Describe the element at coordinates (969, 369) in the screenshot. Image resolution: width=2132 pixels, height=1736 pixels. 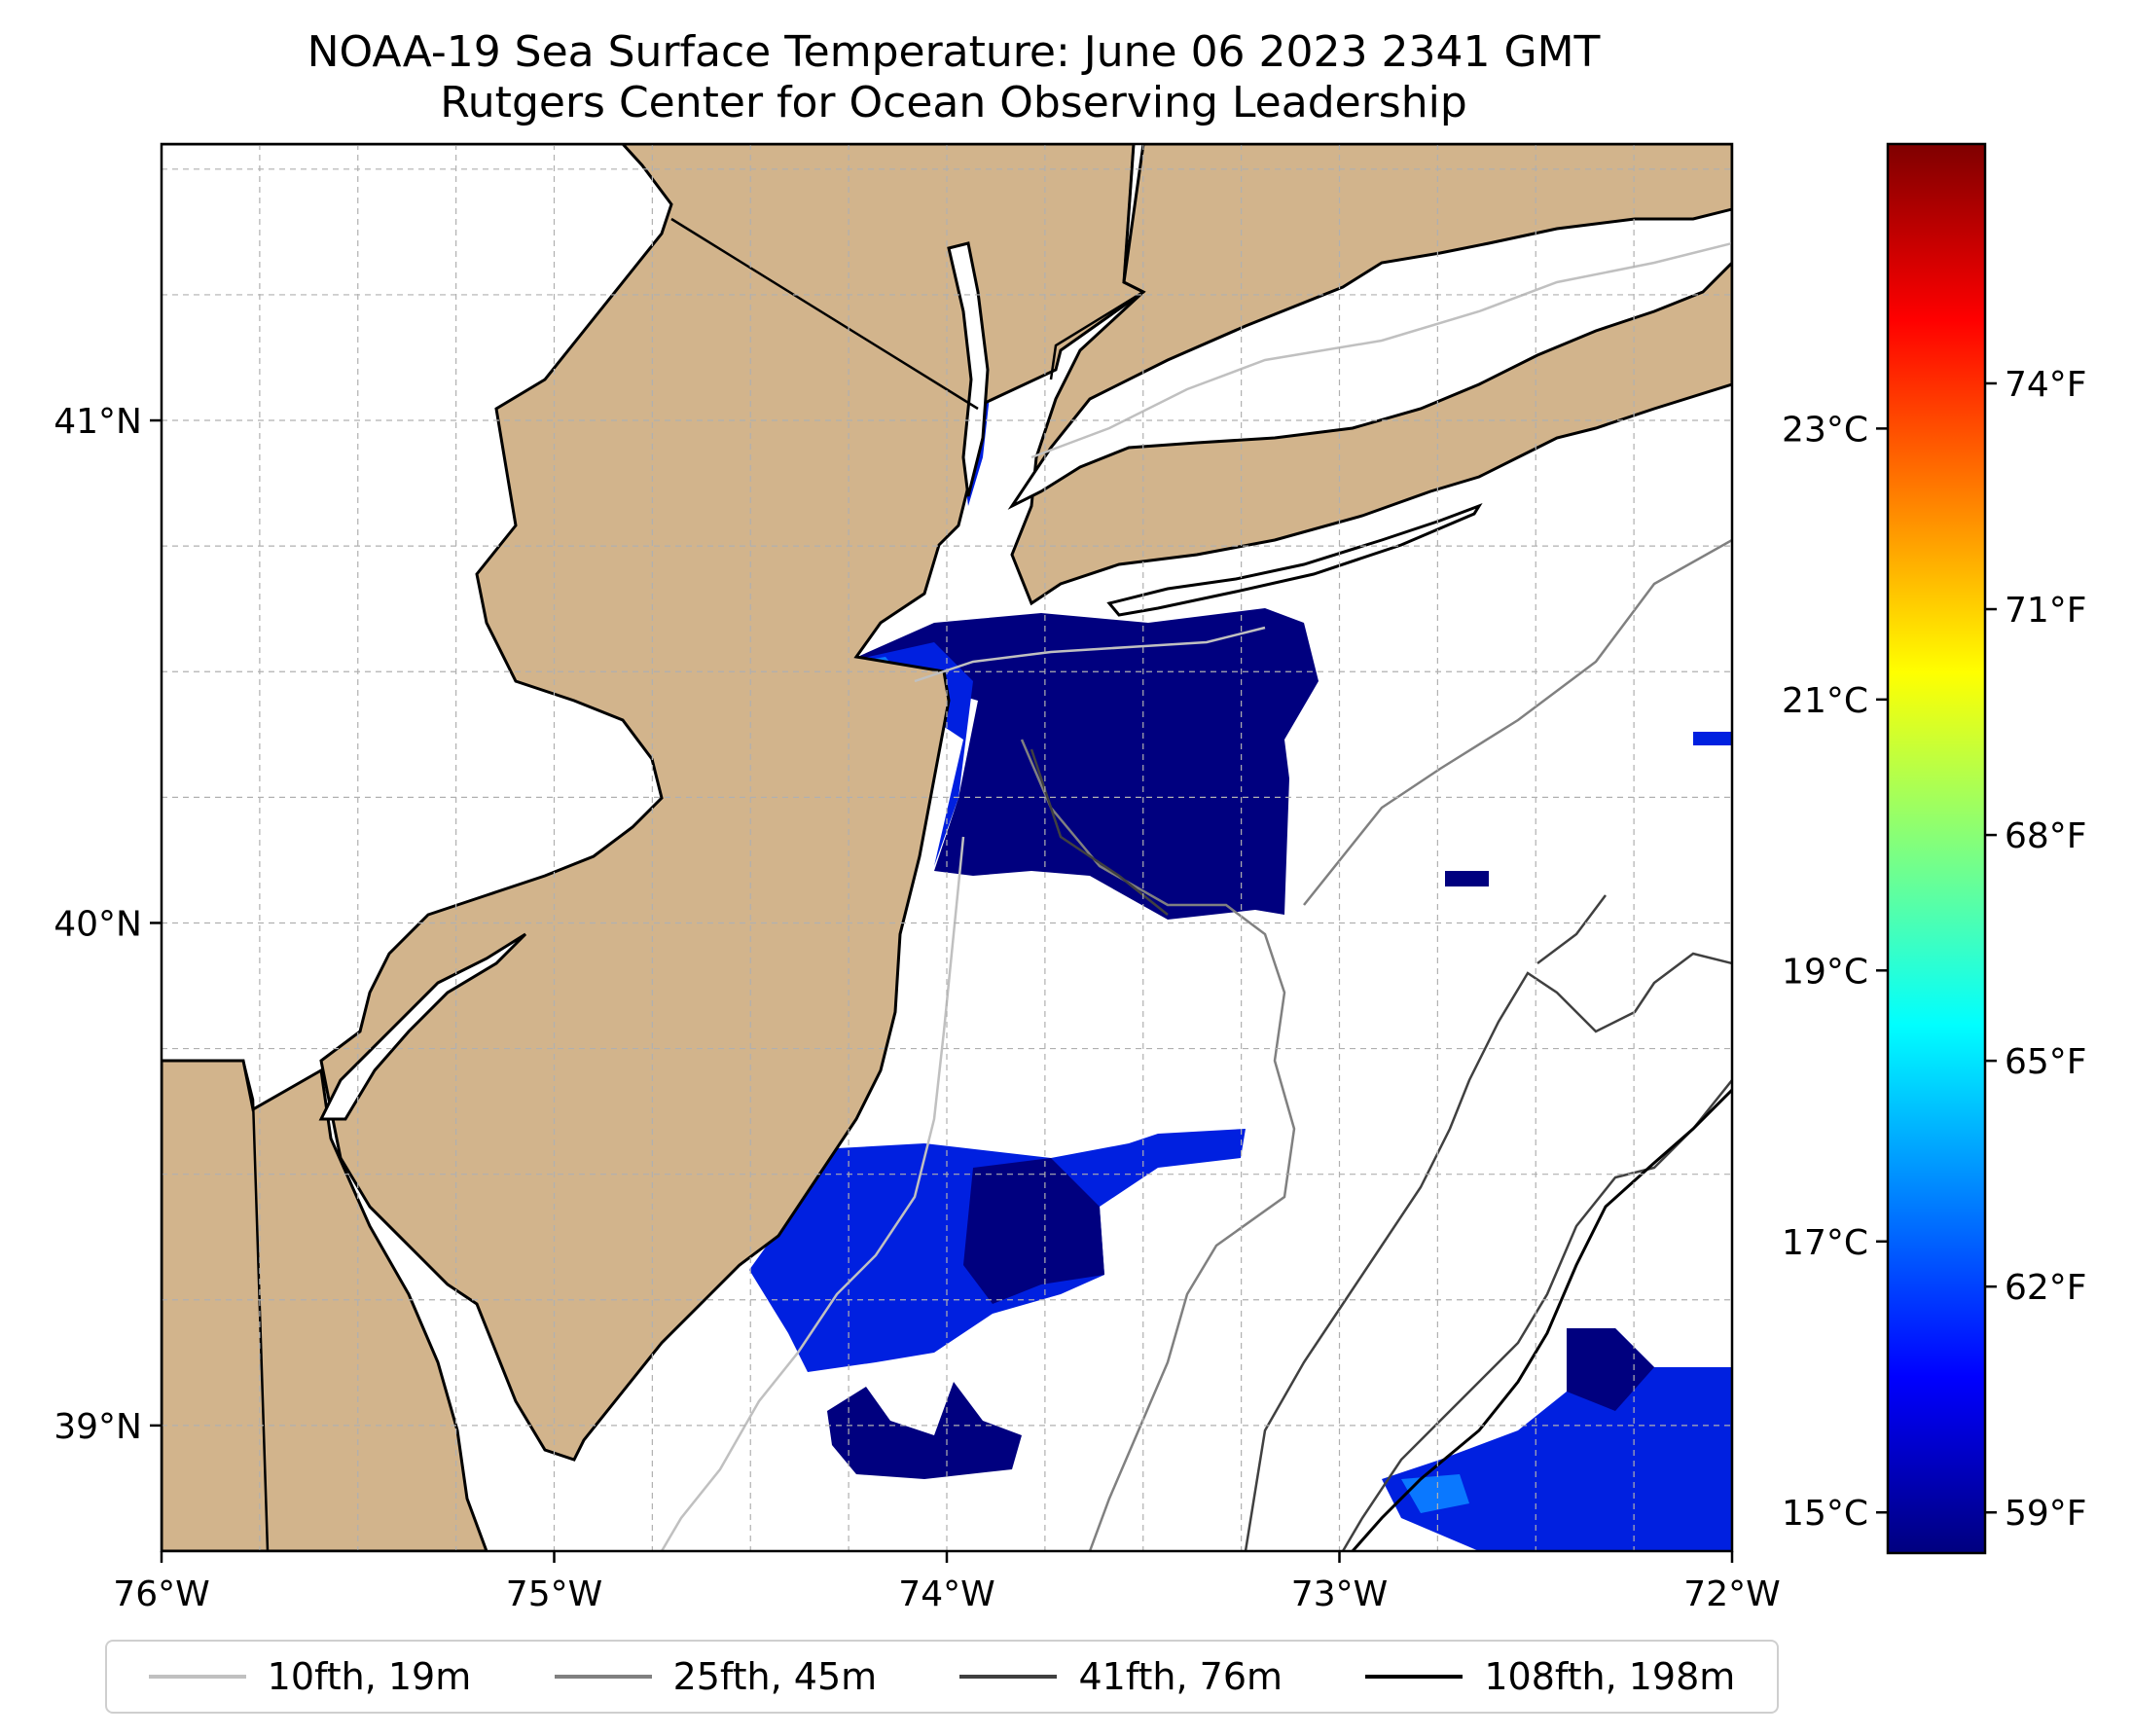
I see `hudson-river` at that location.